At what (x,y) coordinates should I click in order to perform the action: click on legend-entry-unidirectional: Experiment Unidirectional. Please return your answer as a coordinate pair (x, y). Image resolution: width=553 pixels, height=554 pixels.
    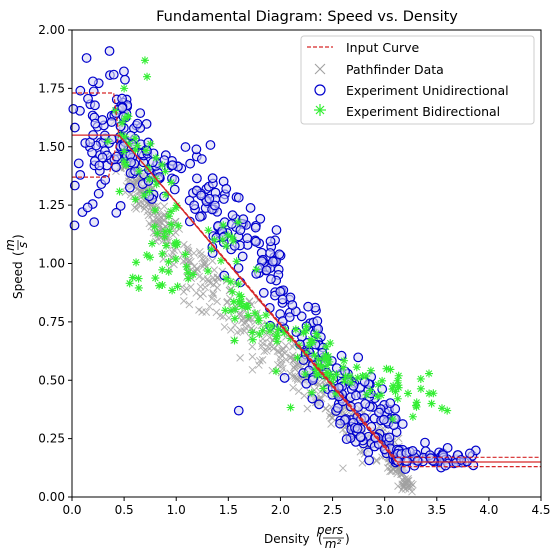
    Looking at the image, I should click on (411, 90).